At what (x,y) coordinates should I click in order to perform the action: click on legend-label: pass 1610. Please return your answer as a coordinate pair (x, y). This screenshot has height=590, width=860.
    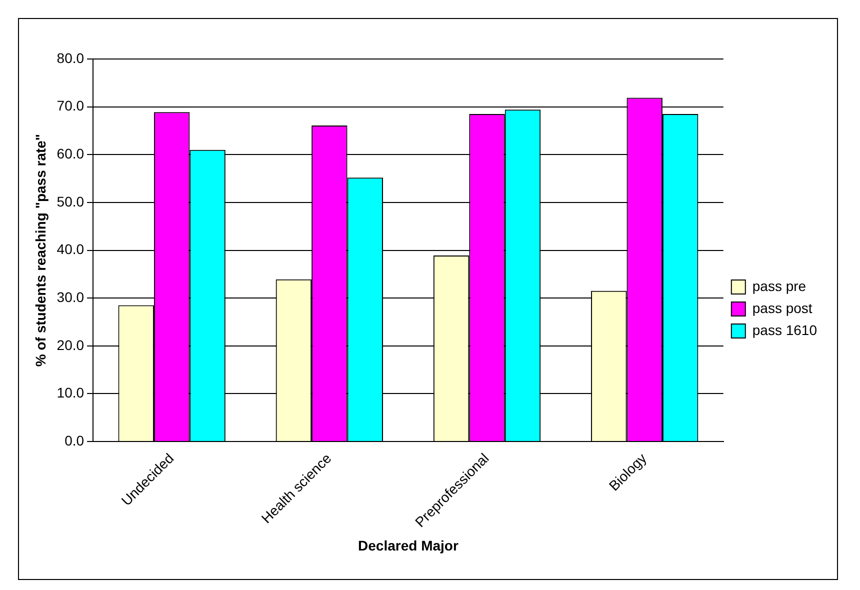
    Looking at the image, I should click on (785, 330).